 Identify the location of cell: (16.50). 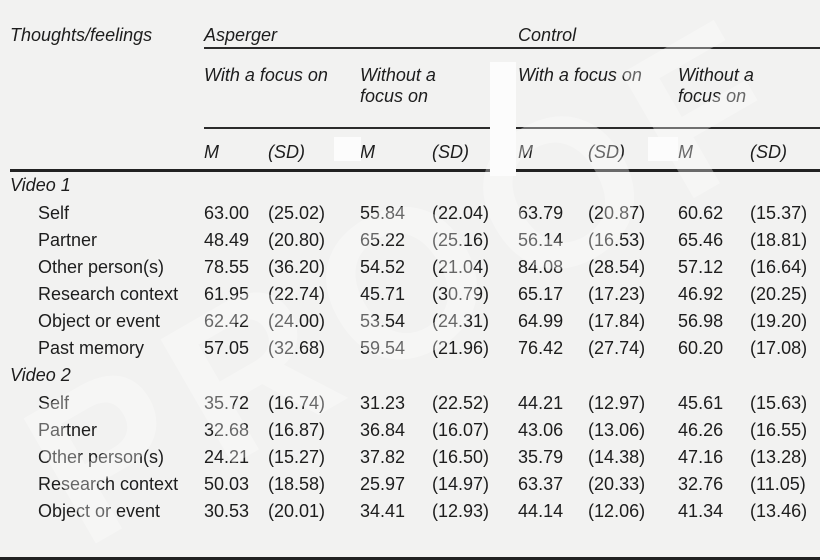
(461, 456).